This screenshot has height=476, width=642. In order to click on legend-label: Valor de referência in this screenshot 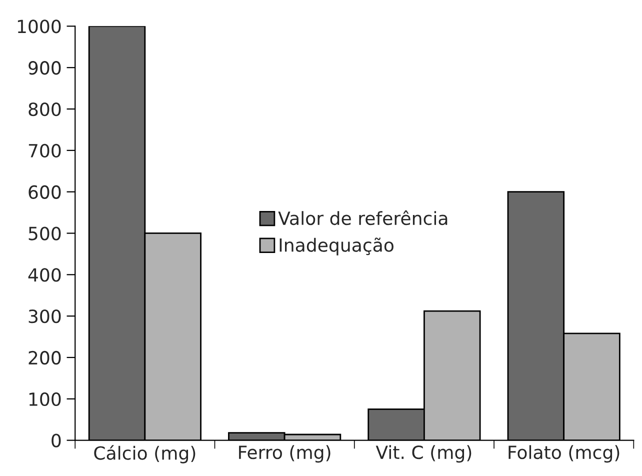, I will do `click(363, 218)`.